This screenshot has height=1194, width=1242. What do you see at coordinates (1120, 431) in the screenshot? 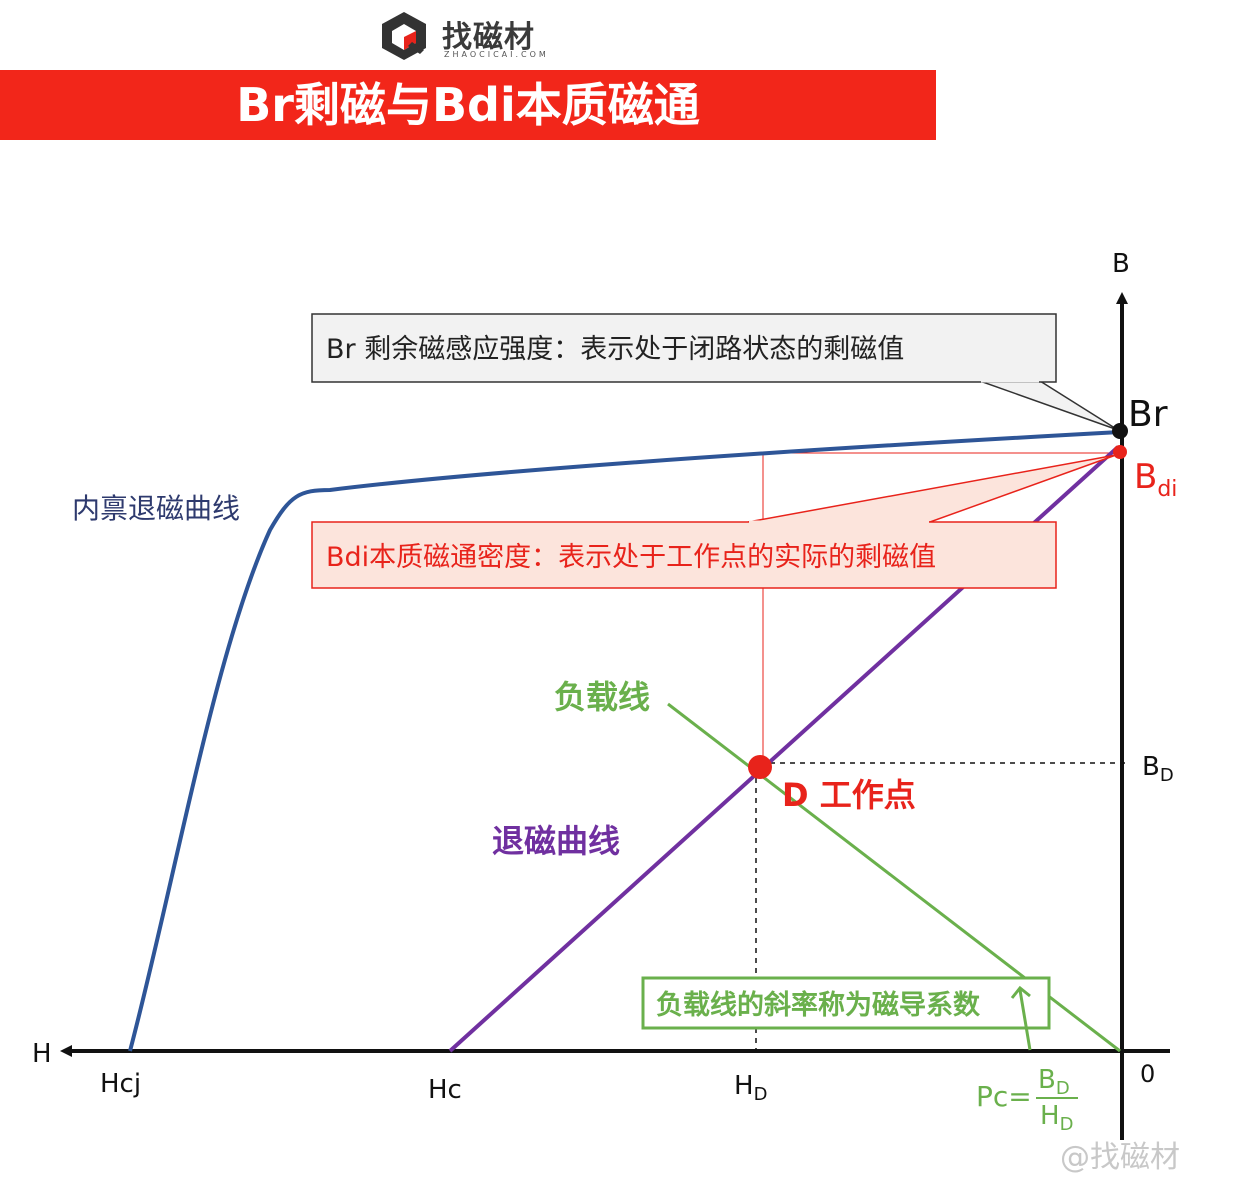
I see `br-point` at bounding box center [1120, 431].